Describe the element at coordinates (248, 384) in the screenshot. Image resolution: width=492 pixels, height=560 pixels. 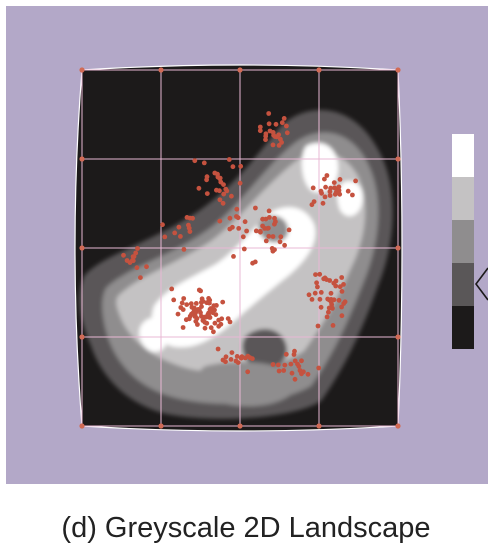
I see `landscape-lowland-right` at that location.